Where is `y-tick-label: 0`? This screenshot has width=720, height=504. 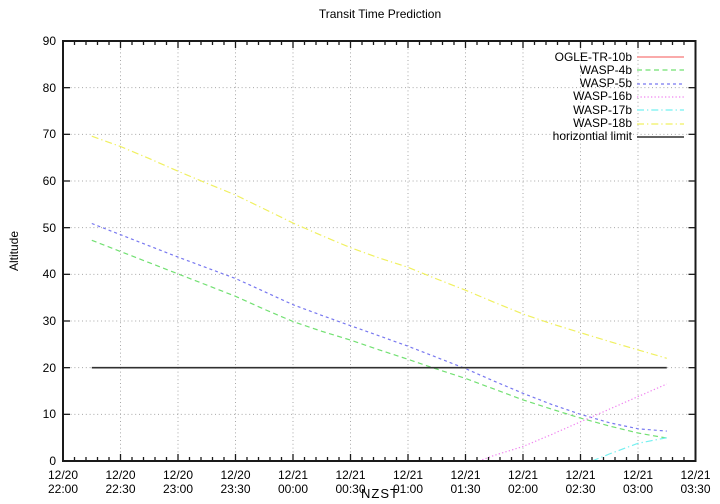
y-tick-label: 0 is located at coordinates (52, 461).